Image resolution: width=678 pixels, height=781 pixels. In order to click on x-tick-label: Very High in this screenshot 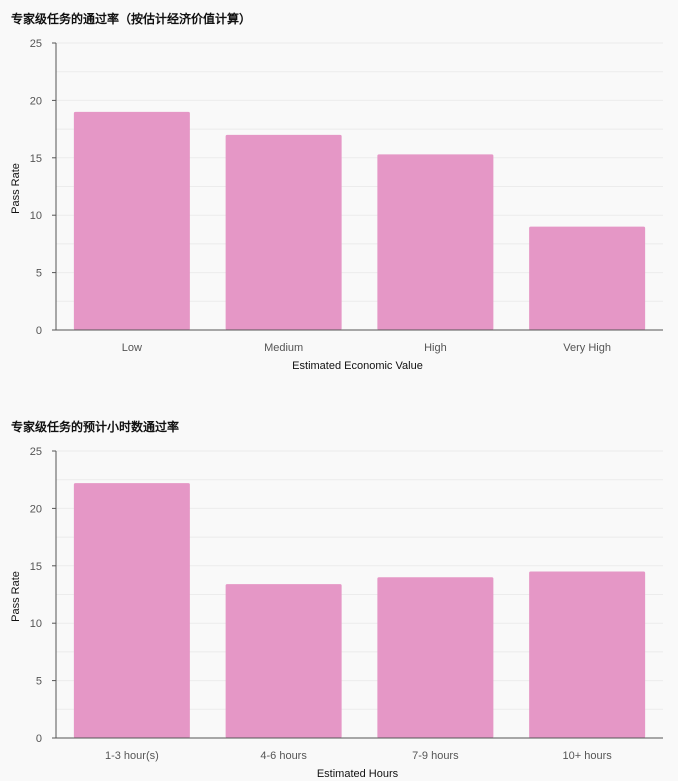, I will do `click(587, 348)`.